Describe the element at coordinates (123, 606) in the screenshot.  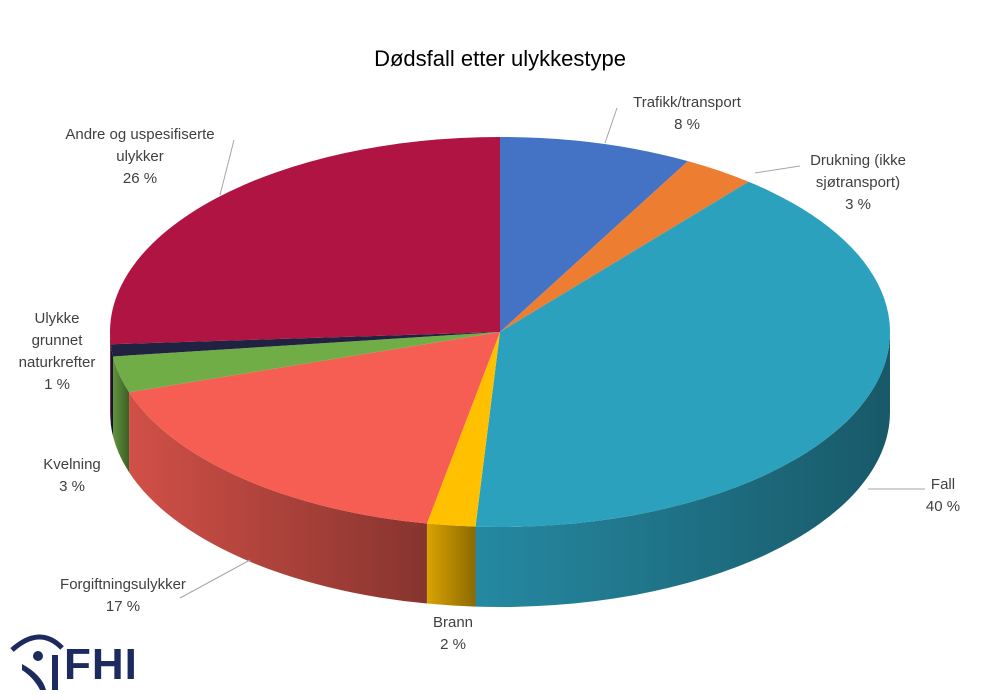
I see `label-value: 17 %` at that location.